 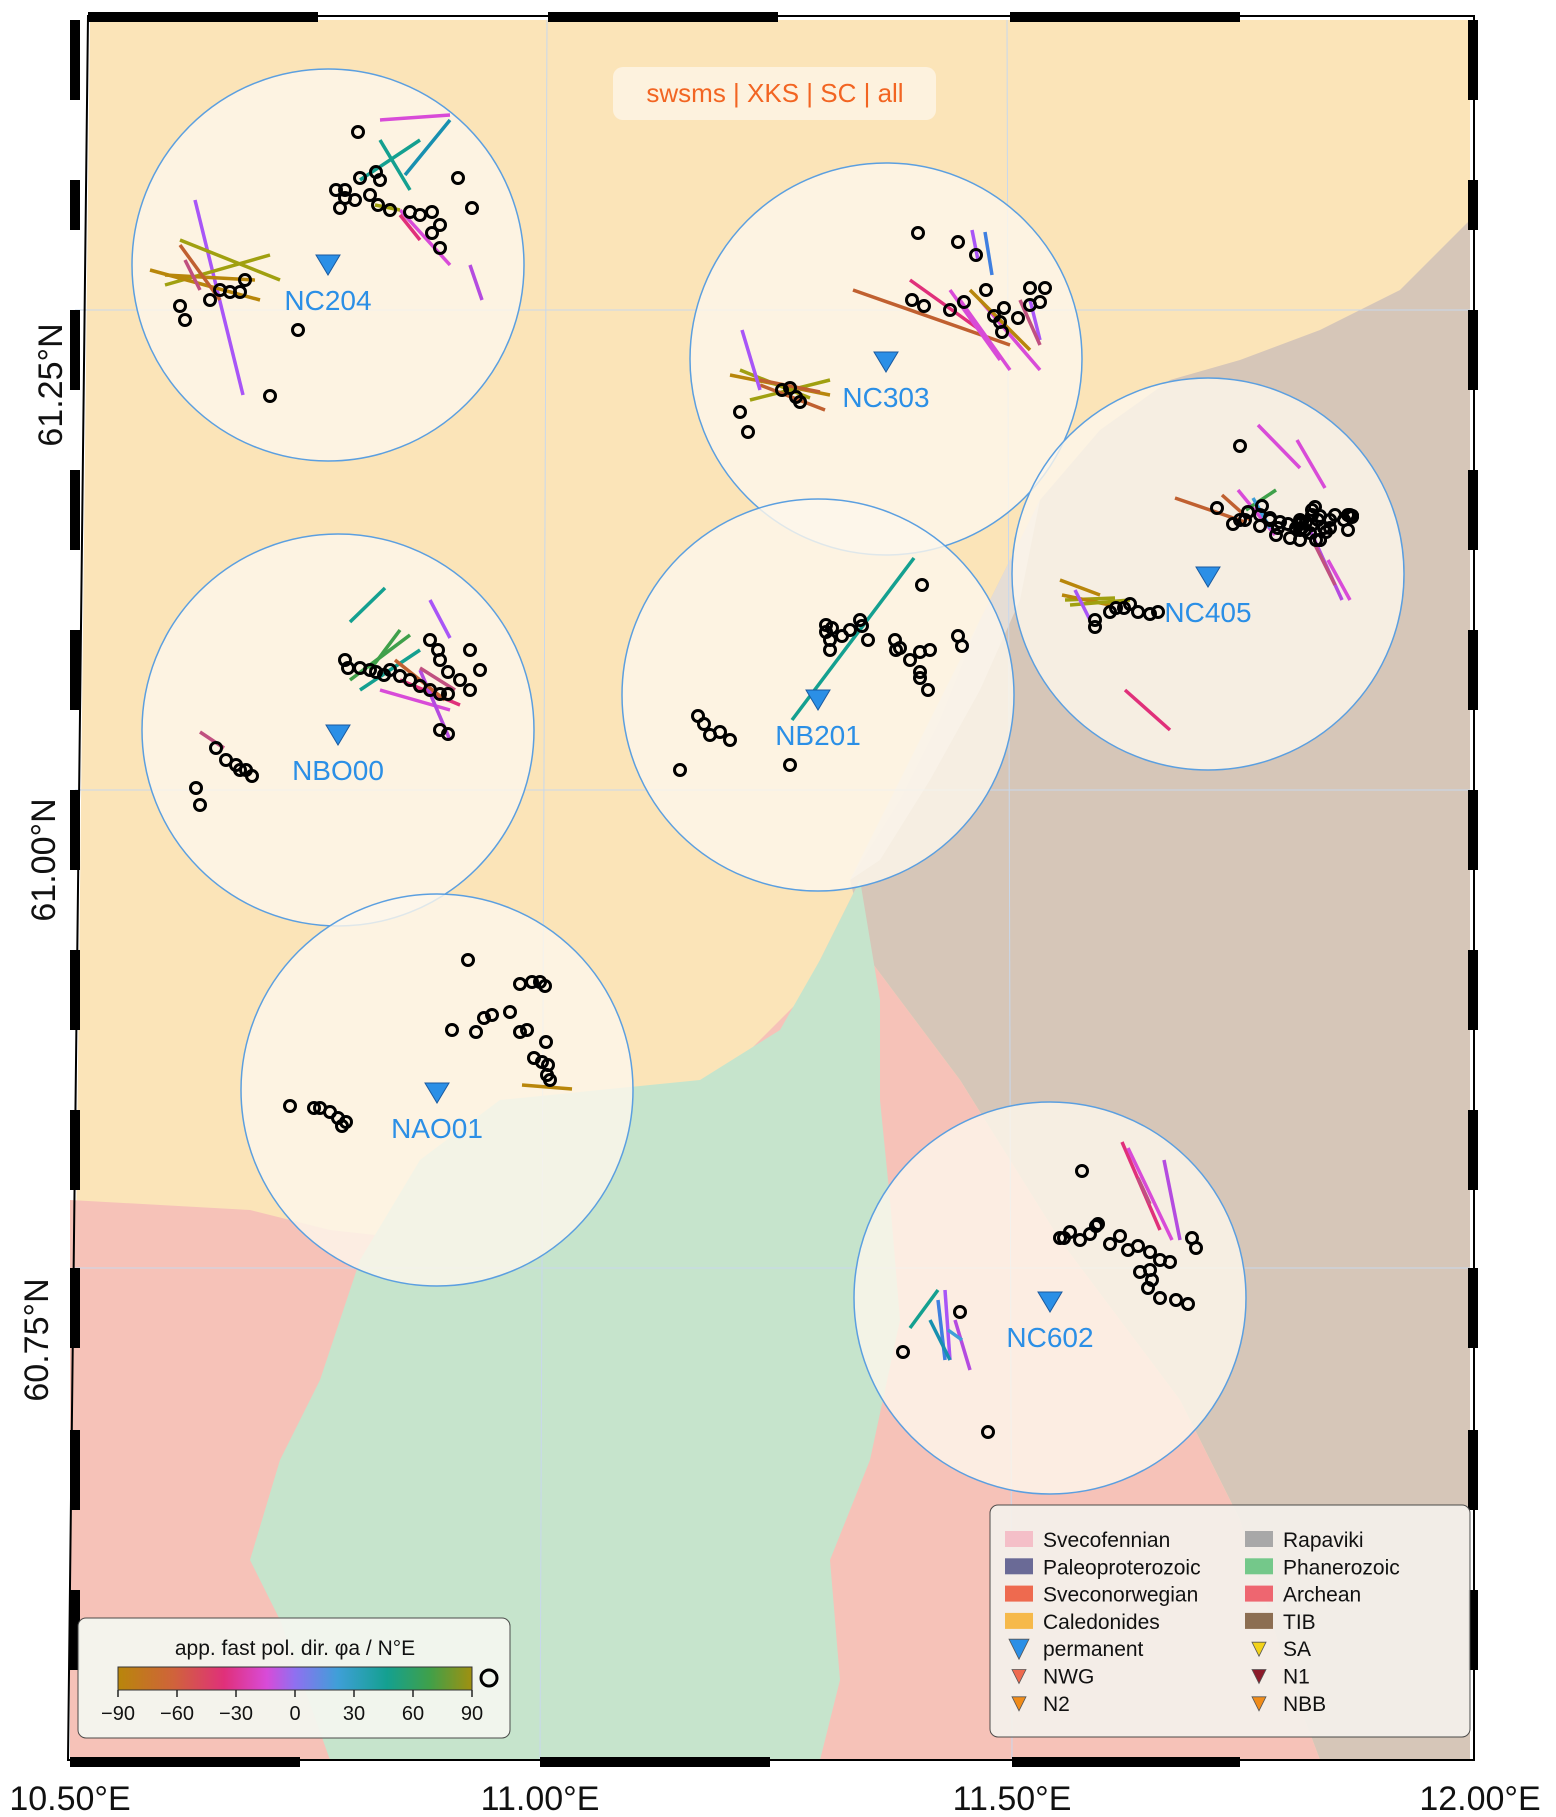 What do you see at coordinates (818, 735) in the screenshot?
I see `station-label: NB201` at bounding box center [818, 735].